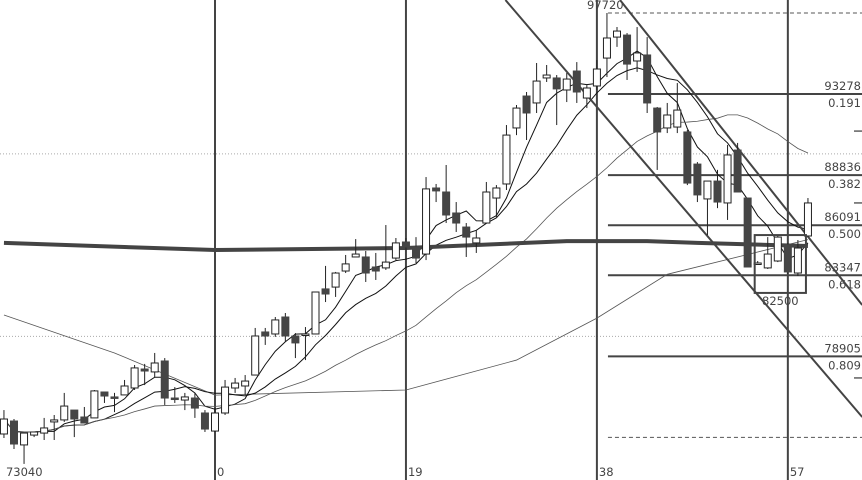  I want to click on range-box, so click(780, 264).